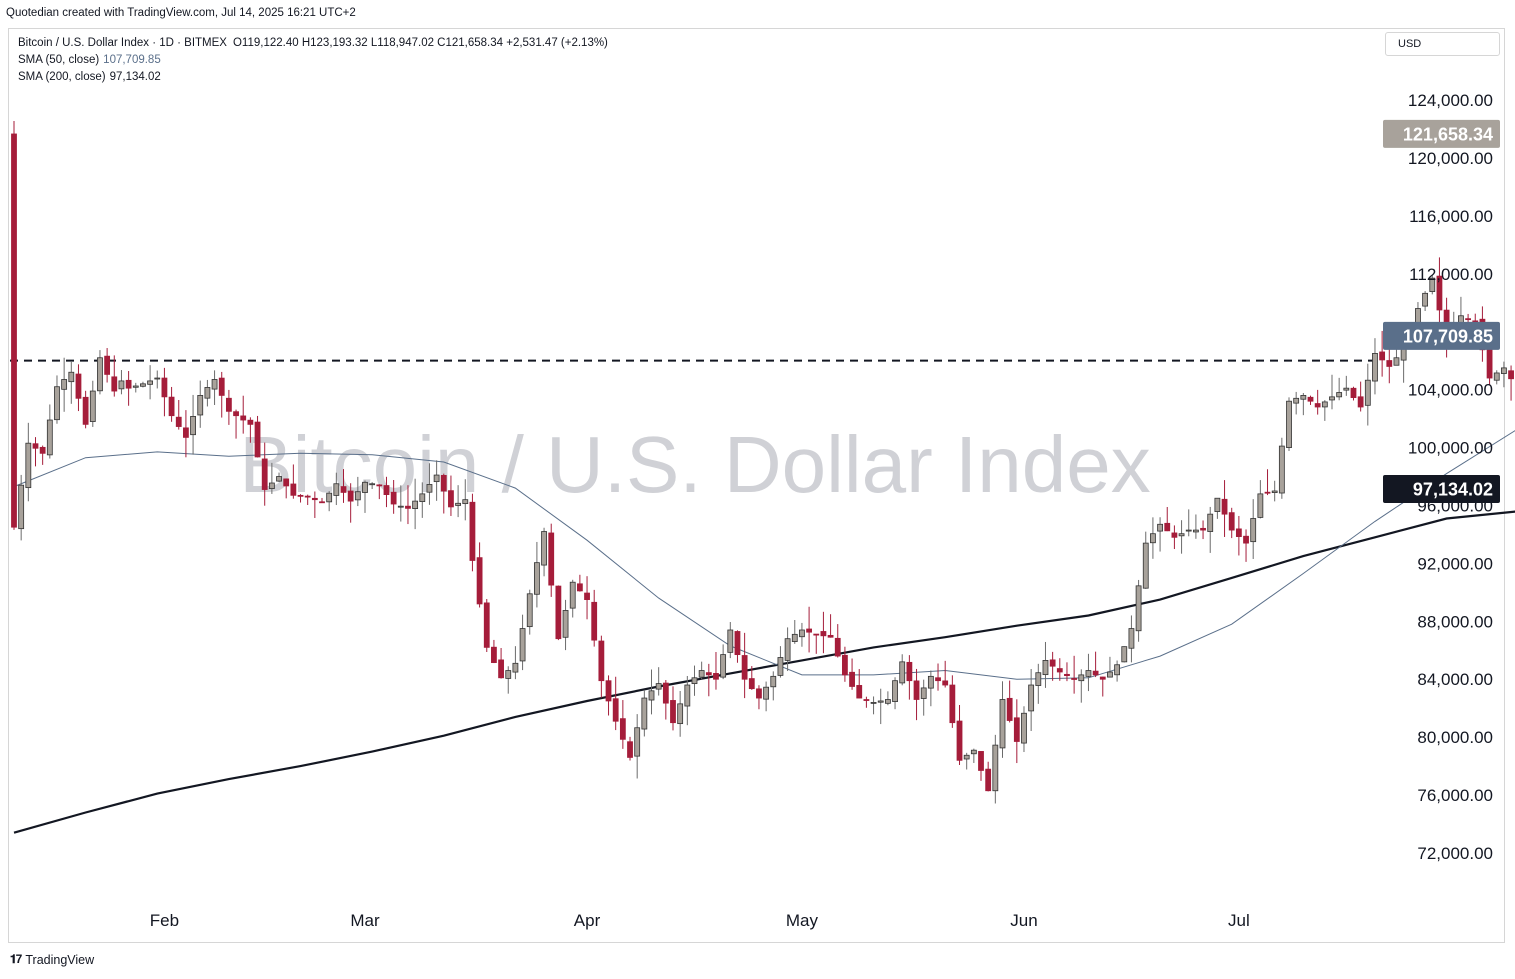  Describe the element at coordinates (313, 77) in the screenshot. I see `legend-sma200-row: SMA (200, close) 97,134.02` at that location.